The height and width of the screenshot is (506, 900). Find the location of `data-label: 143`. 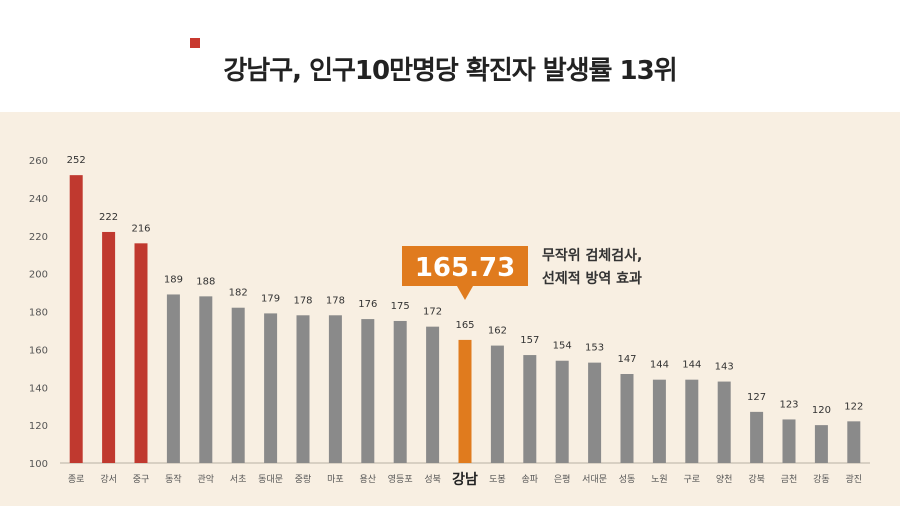

data-label: 143 is located at coordinates (724, 367).